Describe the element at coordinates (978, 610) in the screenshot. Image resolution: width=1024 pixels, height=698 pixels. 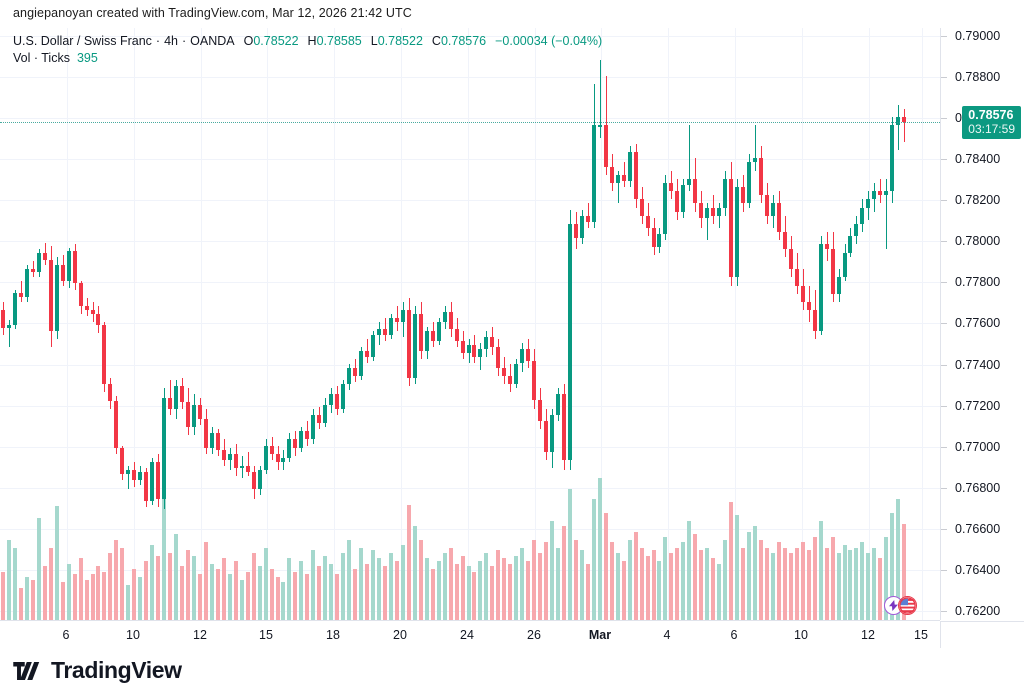
I see `price-scale-label: 0.76200` at that location.